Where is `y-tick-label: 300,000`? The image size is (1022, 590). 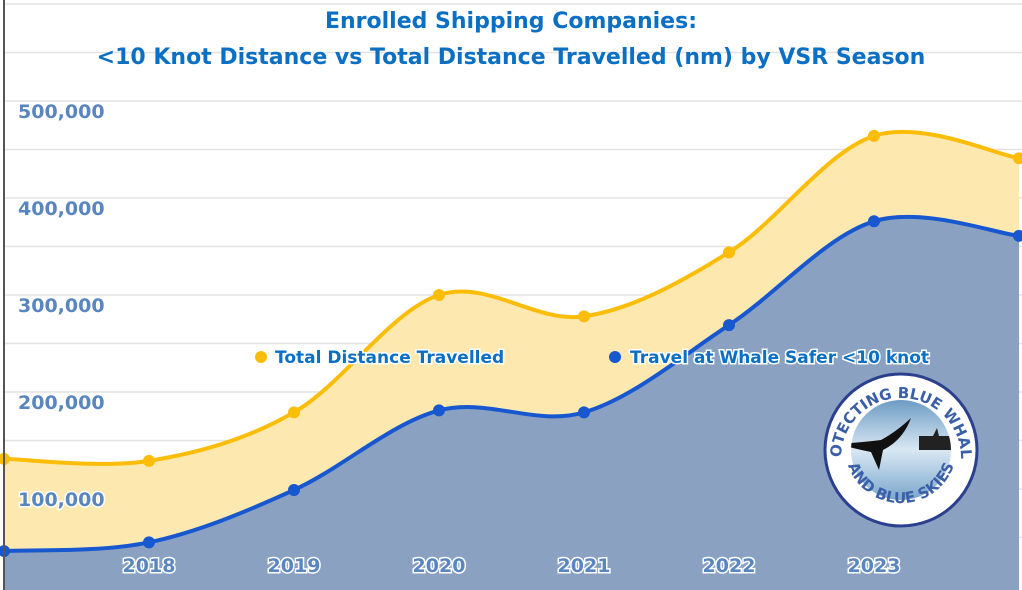 y-tick-label: 300,000 is located at coordinates (61, 306).